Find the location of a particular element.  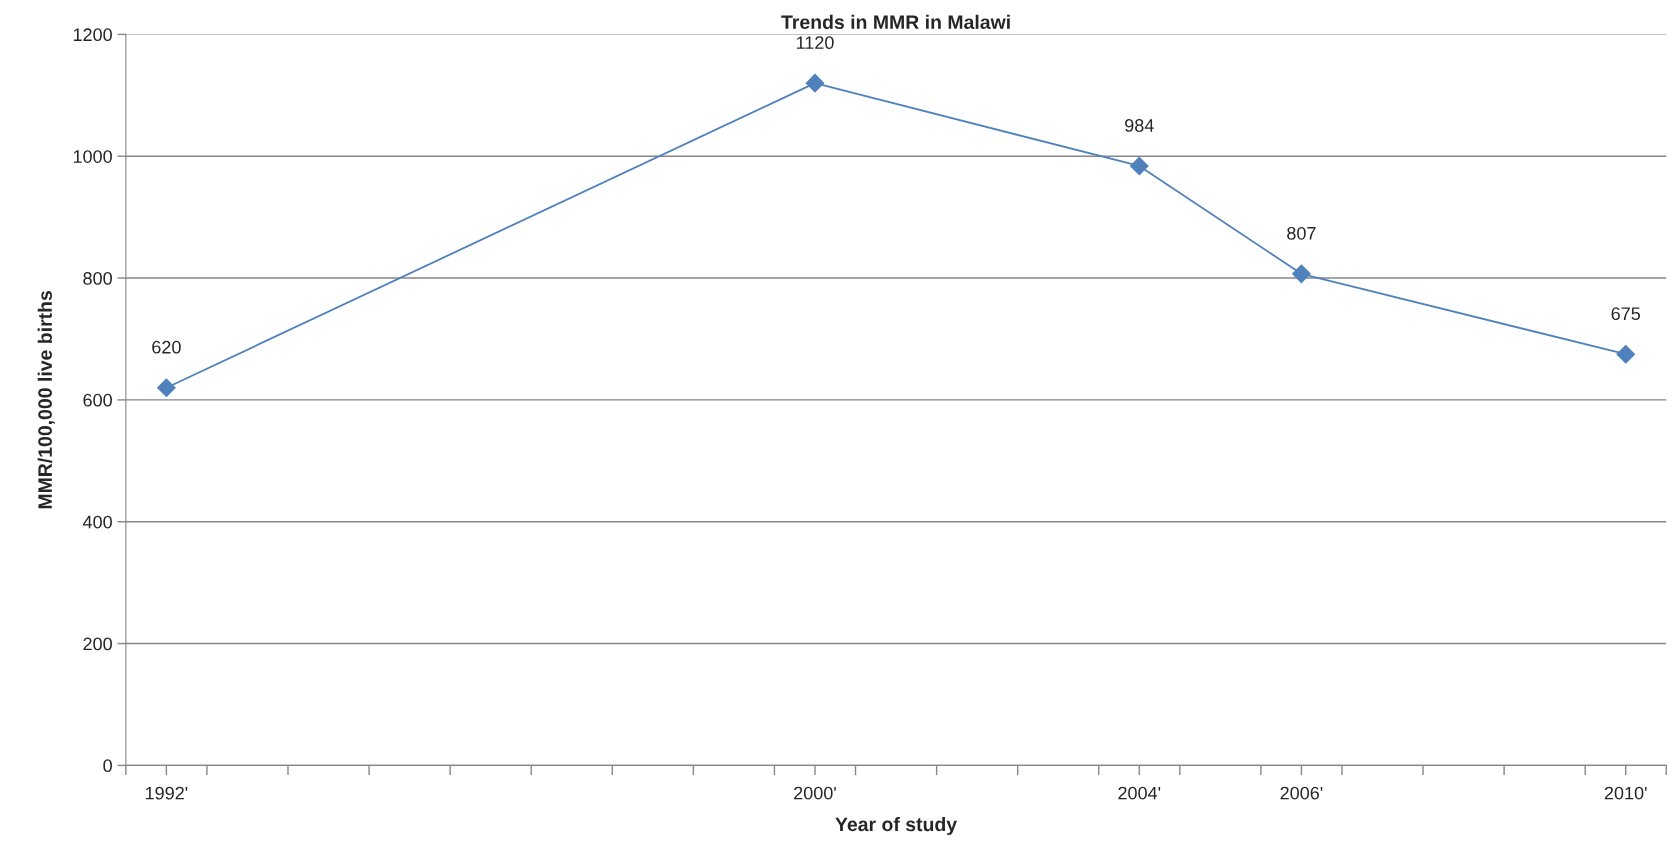

data-label: 1120 is located at coordinates (815, 43).